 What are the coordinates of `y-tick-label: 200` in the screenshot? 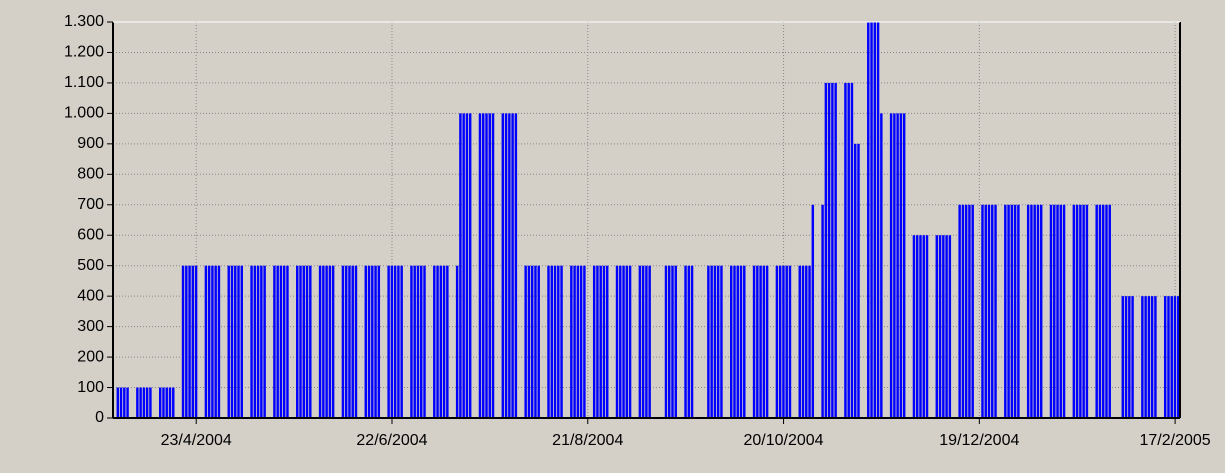 It's located at (90, 356).